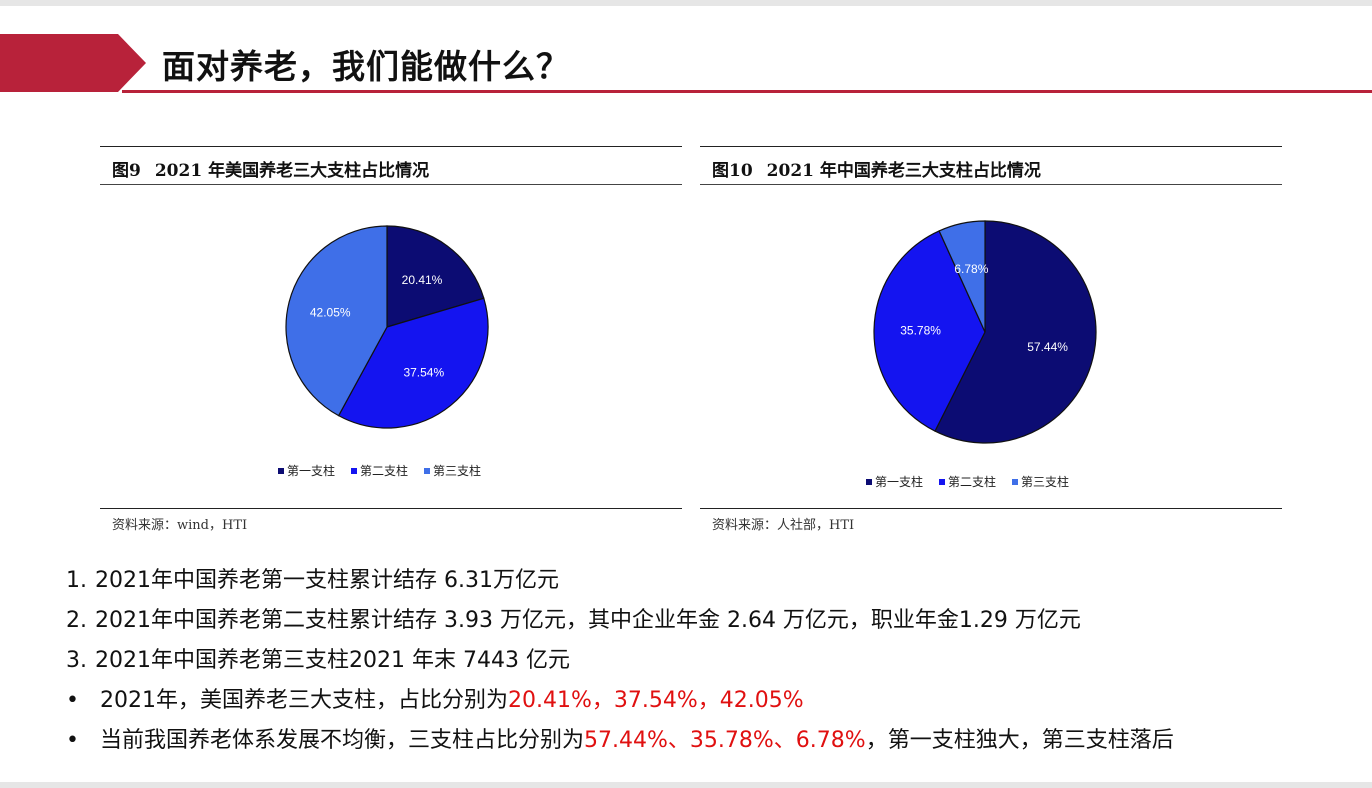  What do you see at coordinates (73, 63) in the screenshot?
I see `title-arrow-shape` at bounding box center [73, 63].